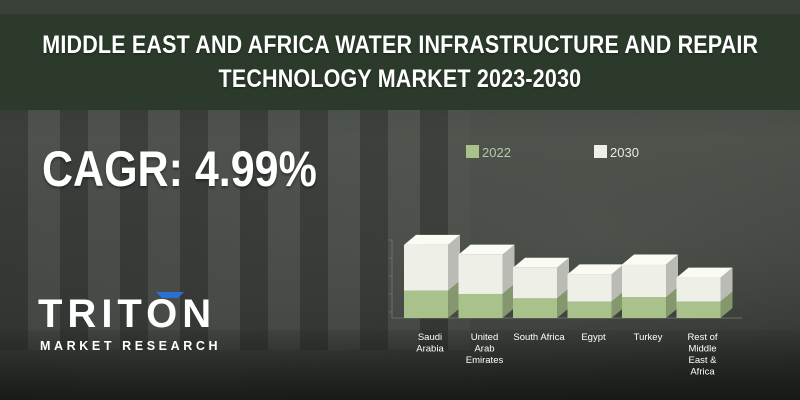 Image resolution: width=800 pixels, height=400 pixels. I want to click on category-label-1: Arab, so click(484, 349).